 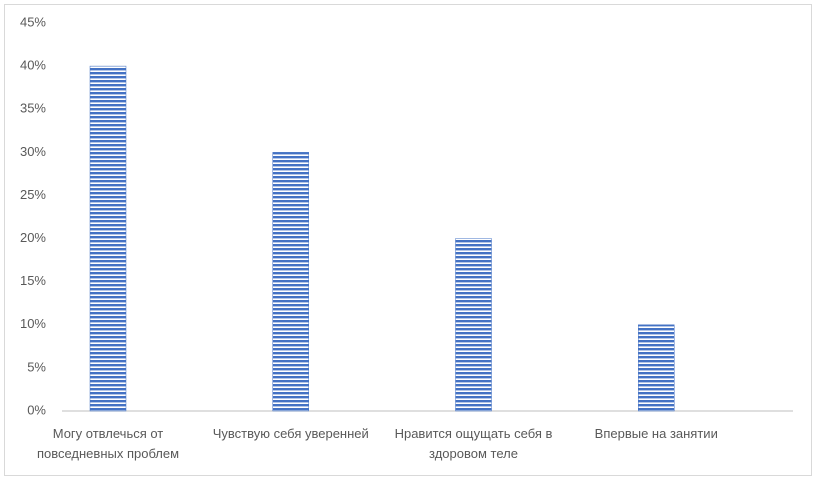 What do you see at coordinates (33, 194) in the screenshot?
I see `y-tick-label: 25%` at bounding box center [33, 194].